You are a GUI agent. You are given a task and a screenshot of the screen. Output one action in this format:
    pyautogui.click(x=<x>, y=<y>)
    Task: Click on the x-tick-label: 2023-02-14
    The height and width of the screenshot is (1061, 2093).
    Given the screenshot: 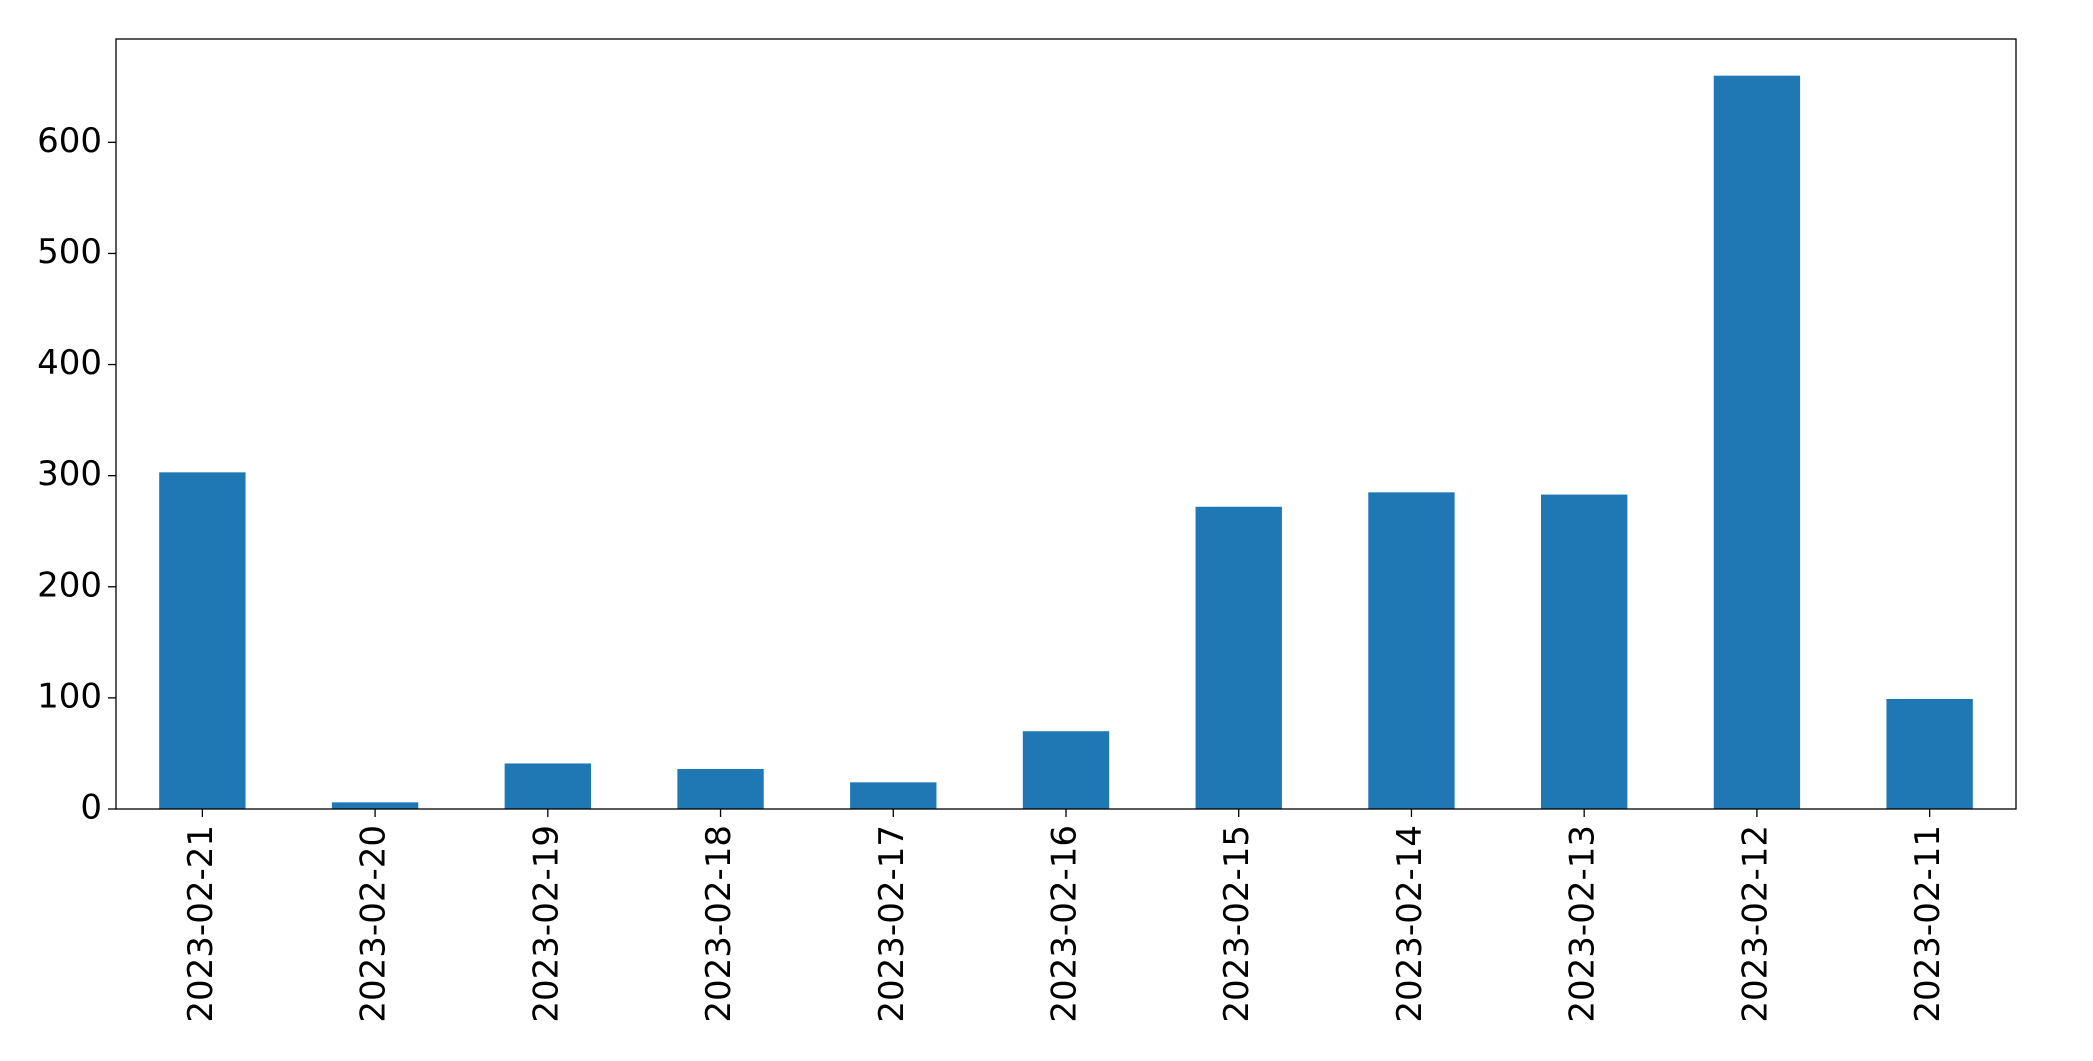 What is the action you would take?
    pyautogui.click(x=1410, y=924)
    